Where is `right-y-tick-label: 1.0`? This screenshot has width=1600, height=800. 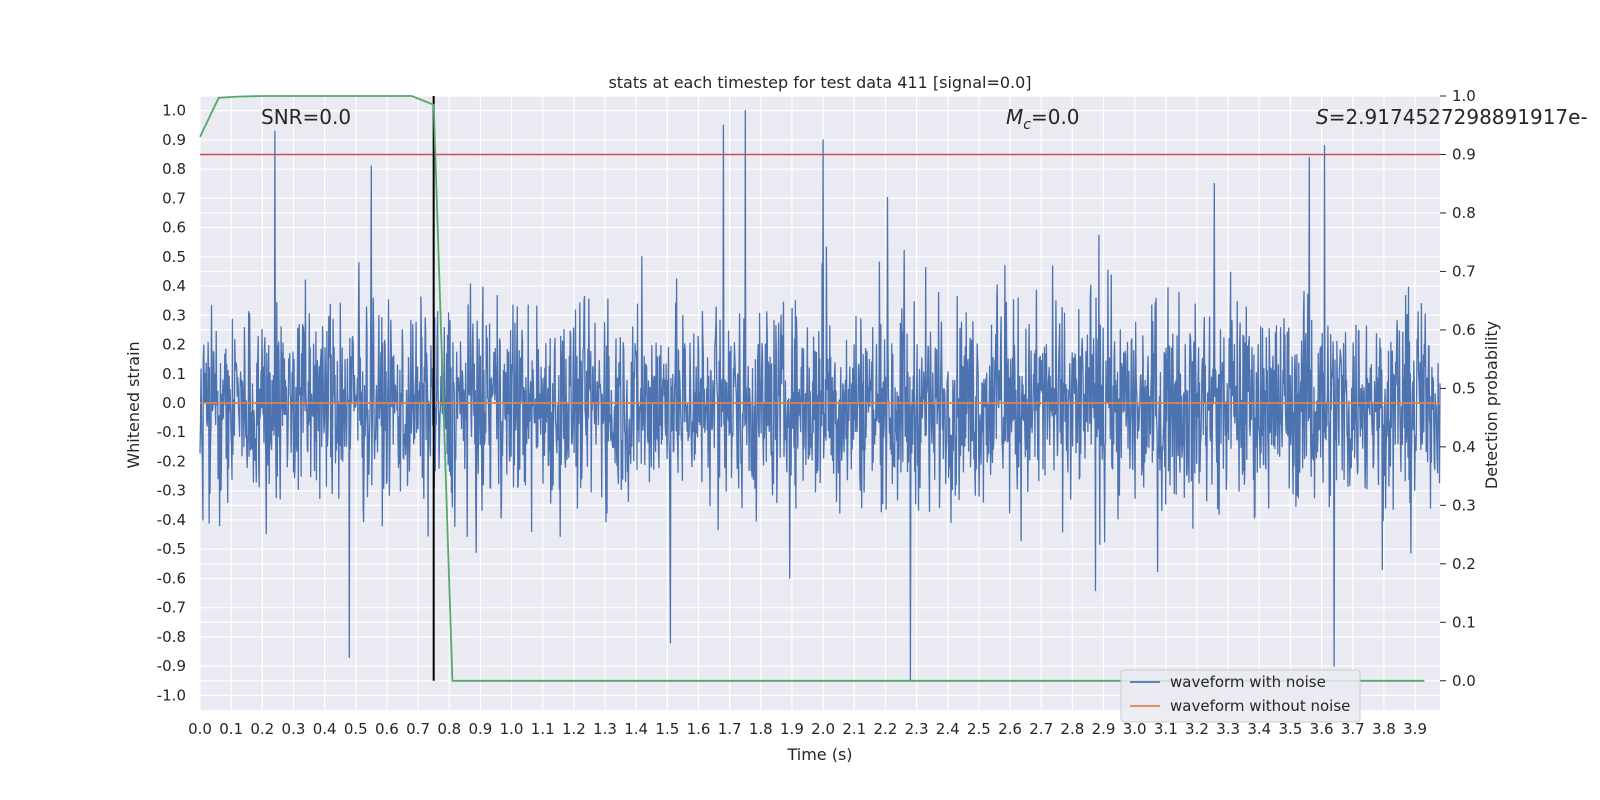 right-y-tick-label: 1.0 is located at coordinates (1464, 96).